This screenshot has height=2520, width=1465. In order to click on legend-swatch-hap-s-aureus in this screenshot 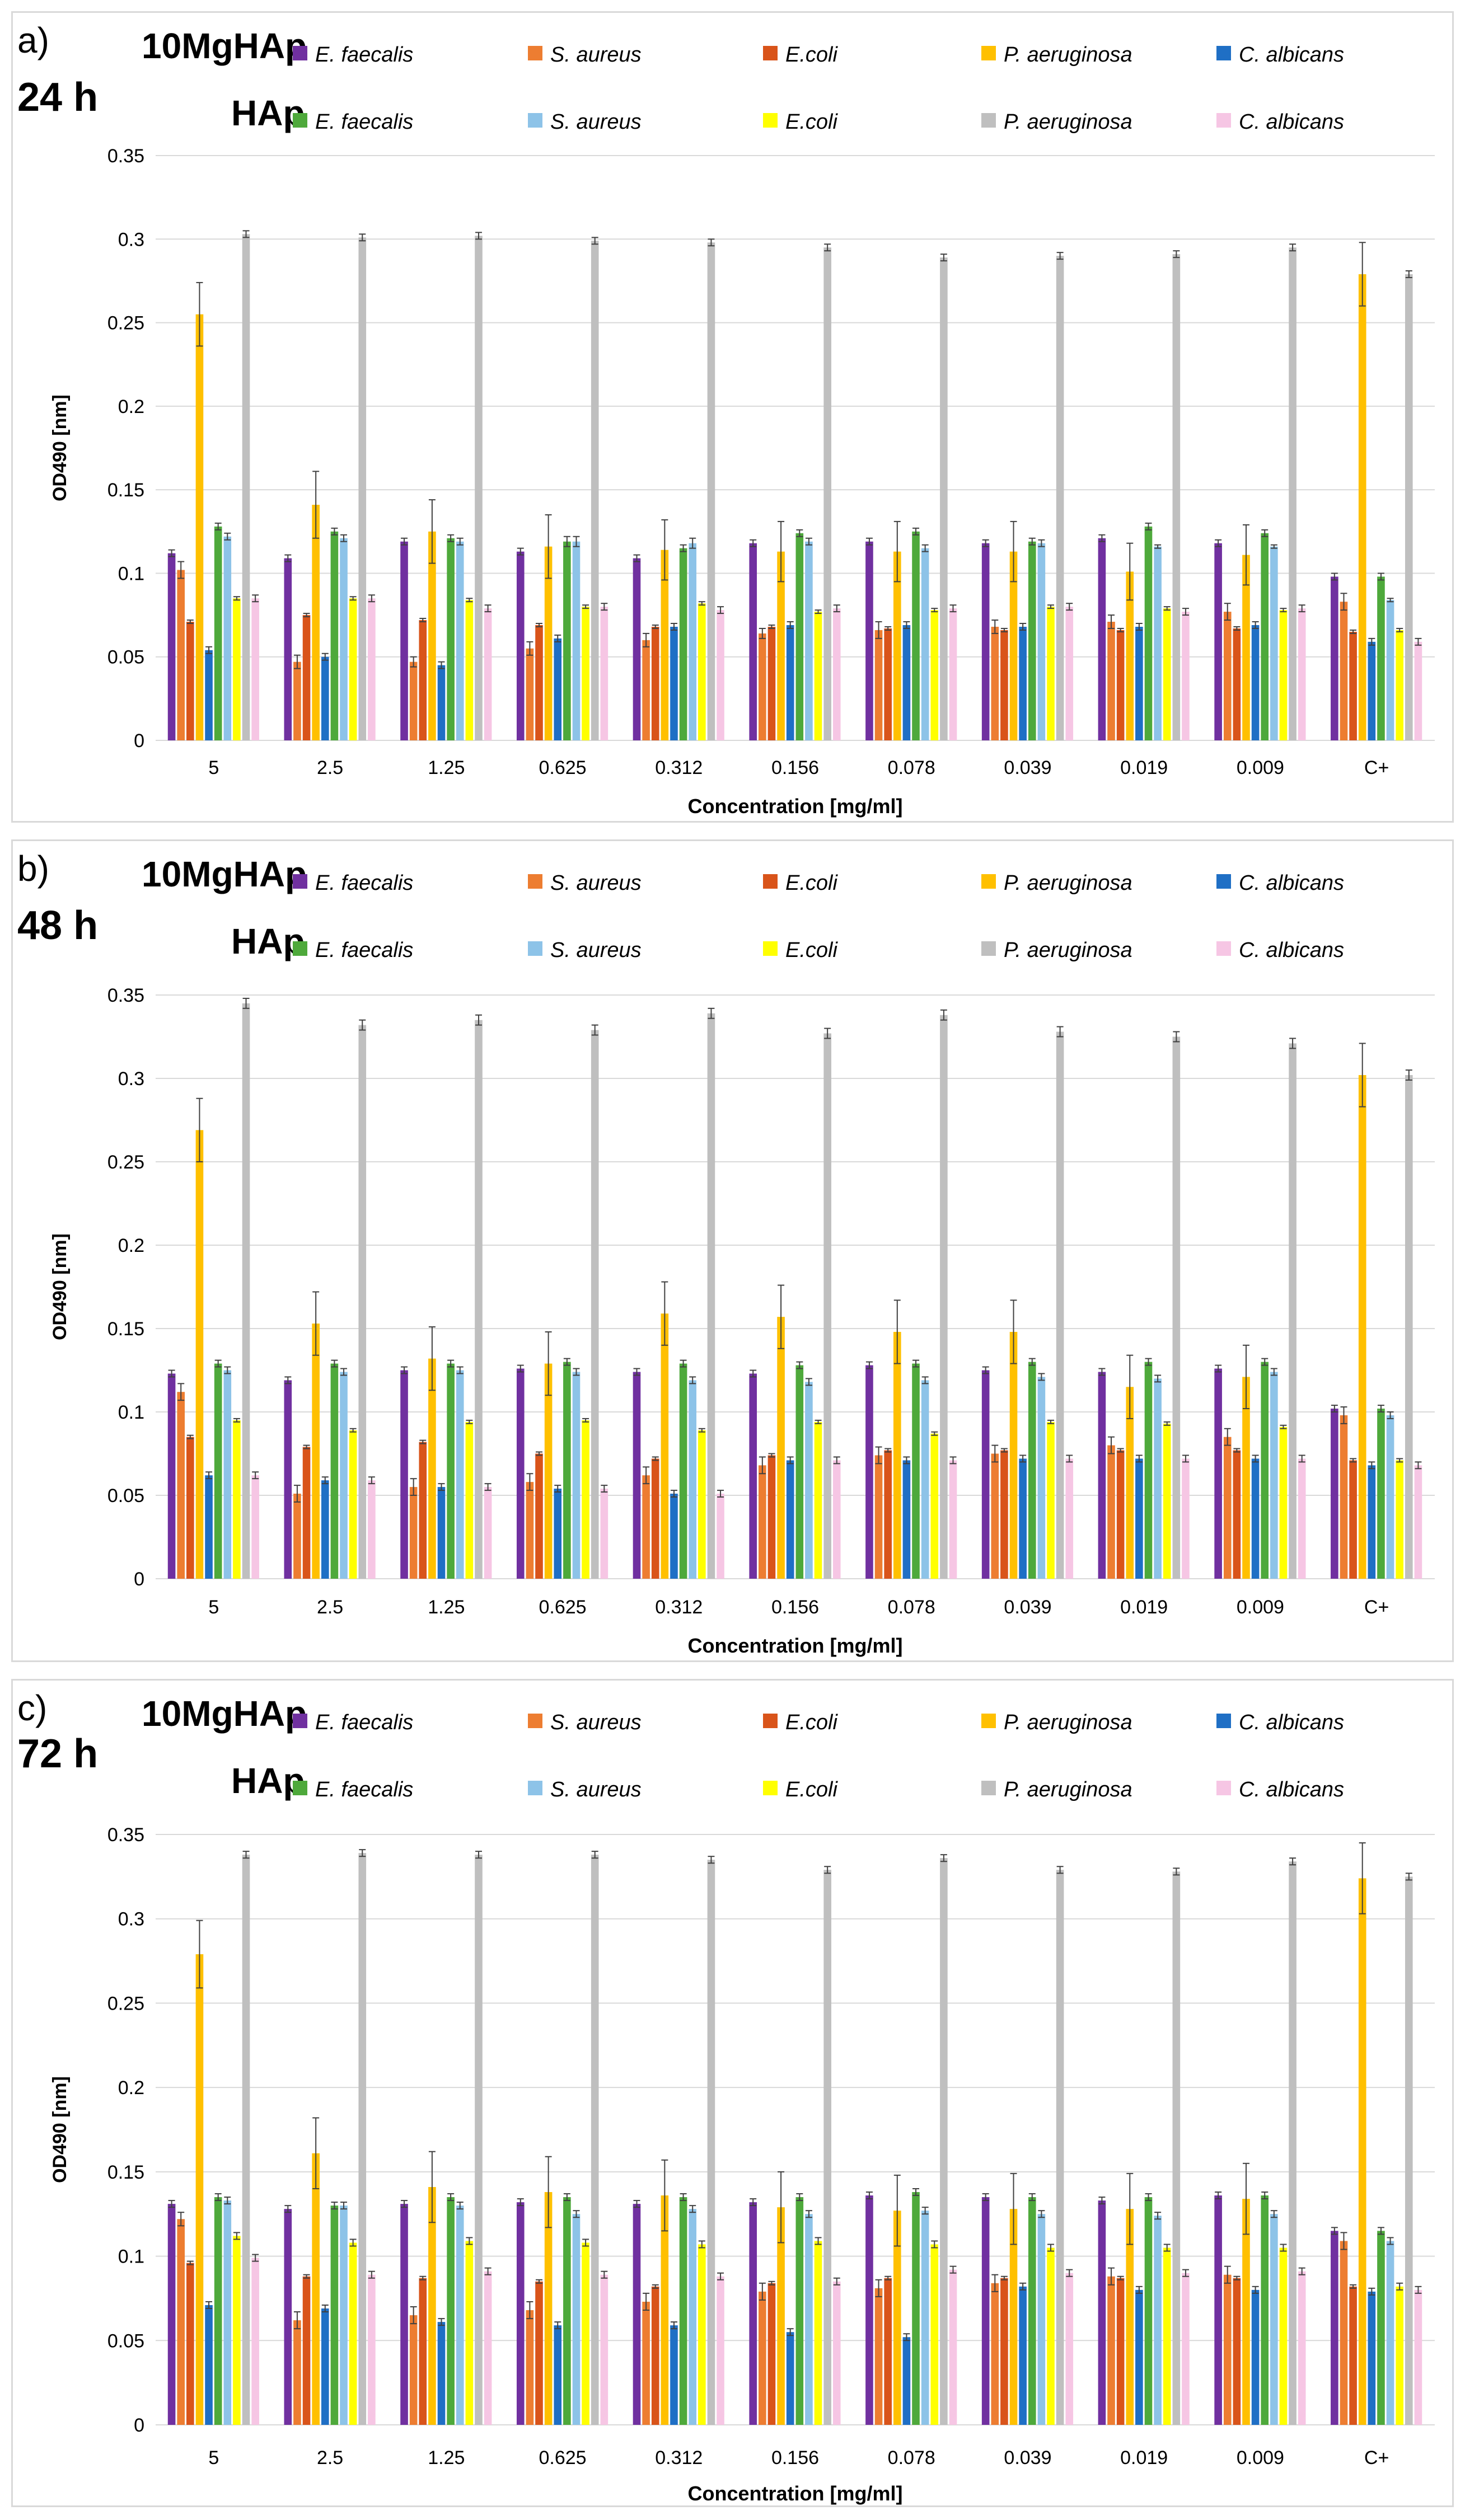, I will do `click(535, 949)`.